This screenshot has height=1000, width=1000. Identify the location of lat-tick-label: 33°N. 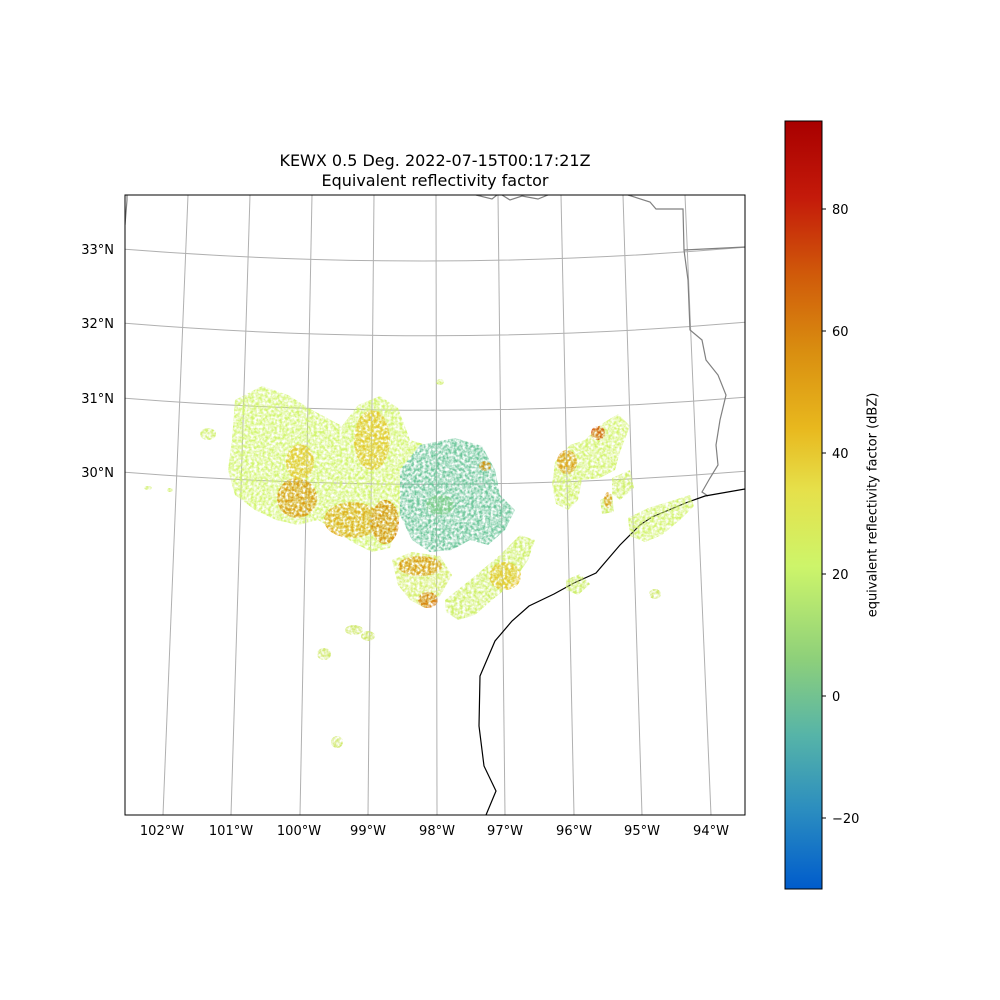
(97, 250).